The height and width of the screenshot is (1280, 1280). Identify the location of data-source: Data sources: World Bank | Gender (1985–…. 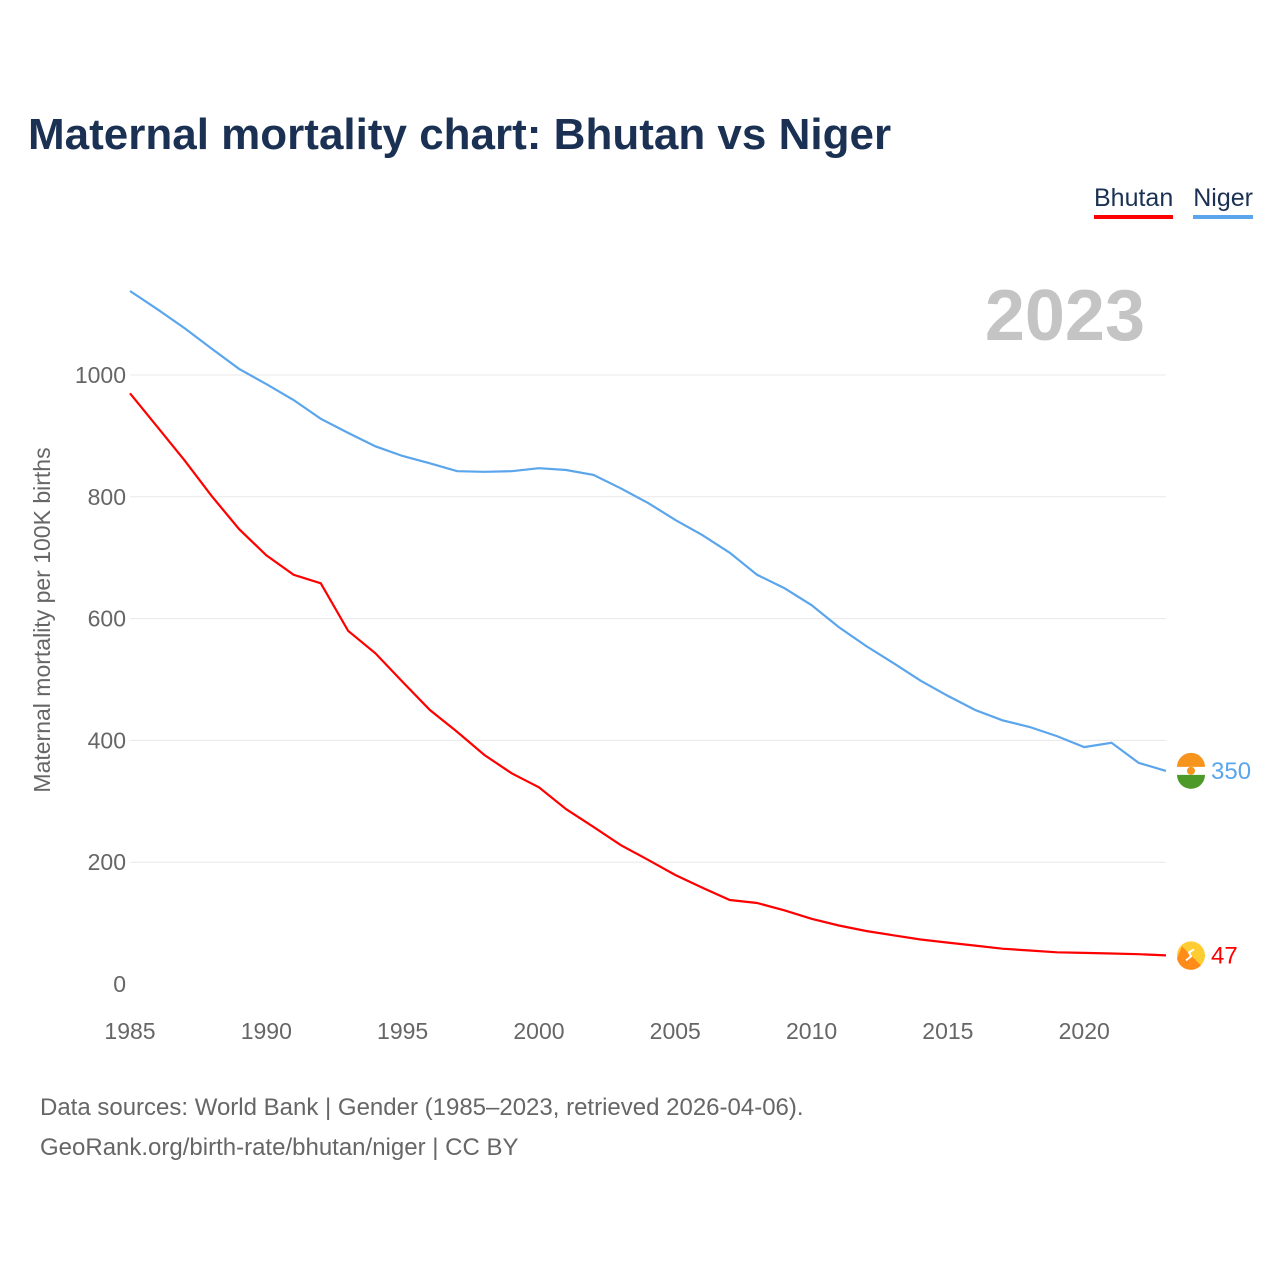
(422, 1128).